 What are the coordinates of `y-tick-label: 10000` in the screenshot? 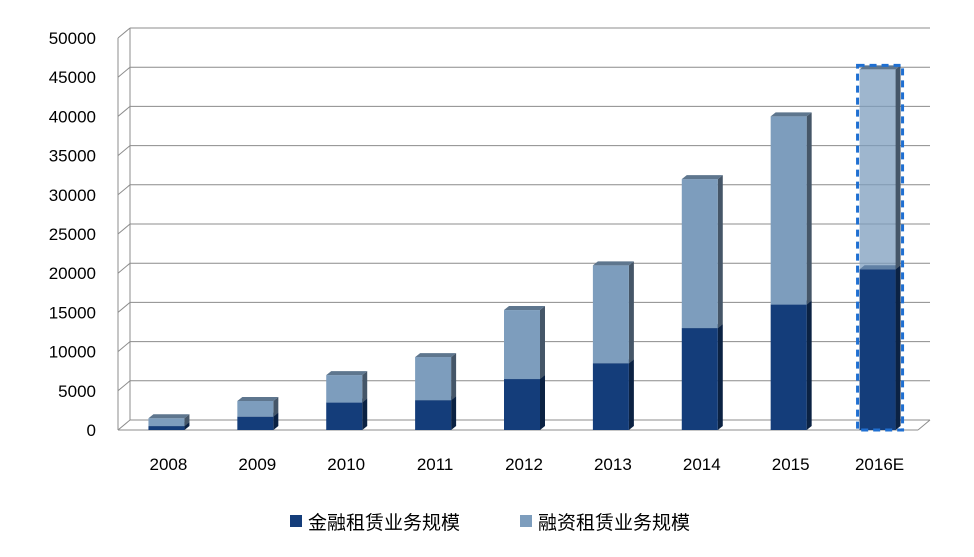 It's located at (72, 352).